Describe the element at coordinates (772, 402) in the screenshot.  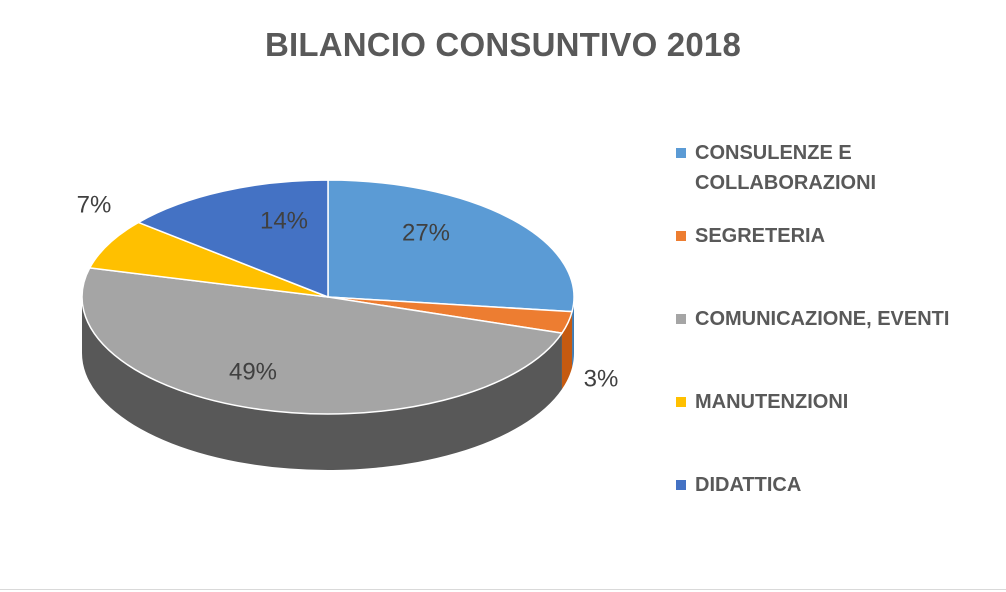
I see `legend-label: MANUTENZIONI` at that location.